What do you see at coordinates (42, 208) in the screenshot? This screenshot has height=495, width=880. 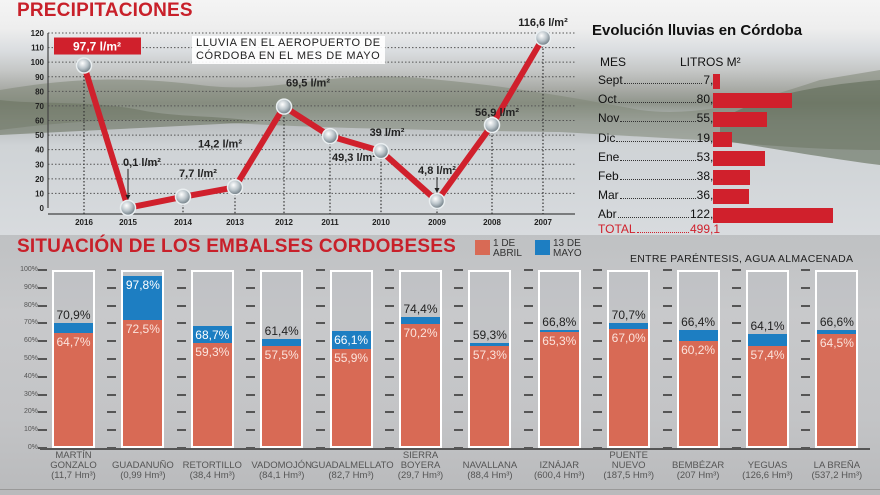 I see `y-tick-label: 0` at bounding box center [42, 208].